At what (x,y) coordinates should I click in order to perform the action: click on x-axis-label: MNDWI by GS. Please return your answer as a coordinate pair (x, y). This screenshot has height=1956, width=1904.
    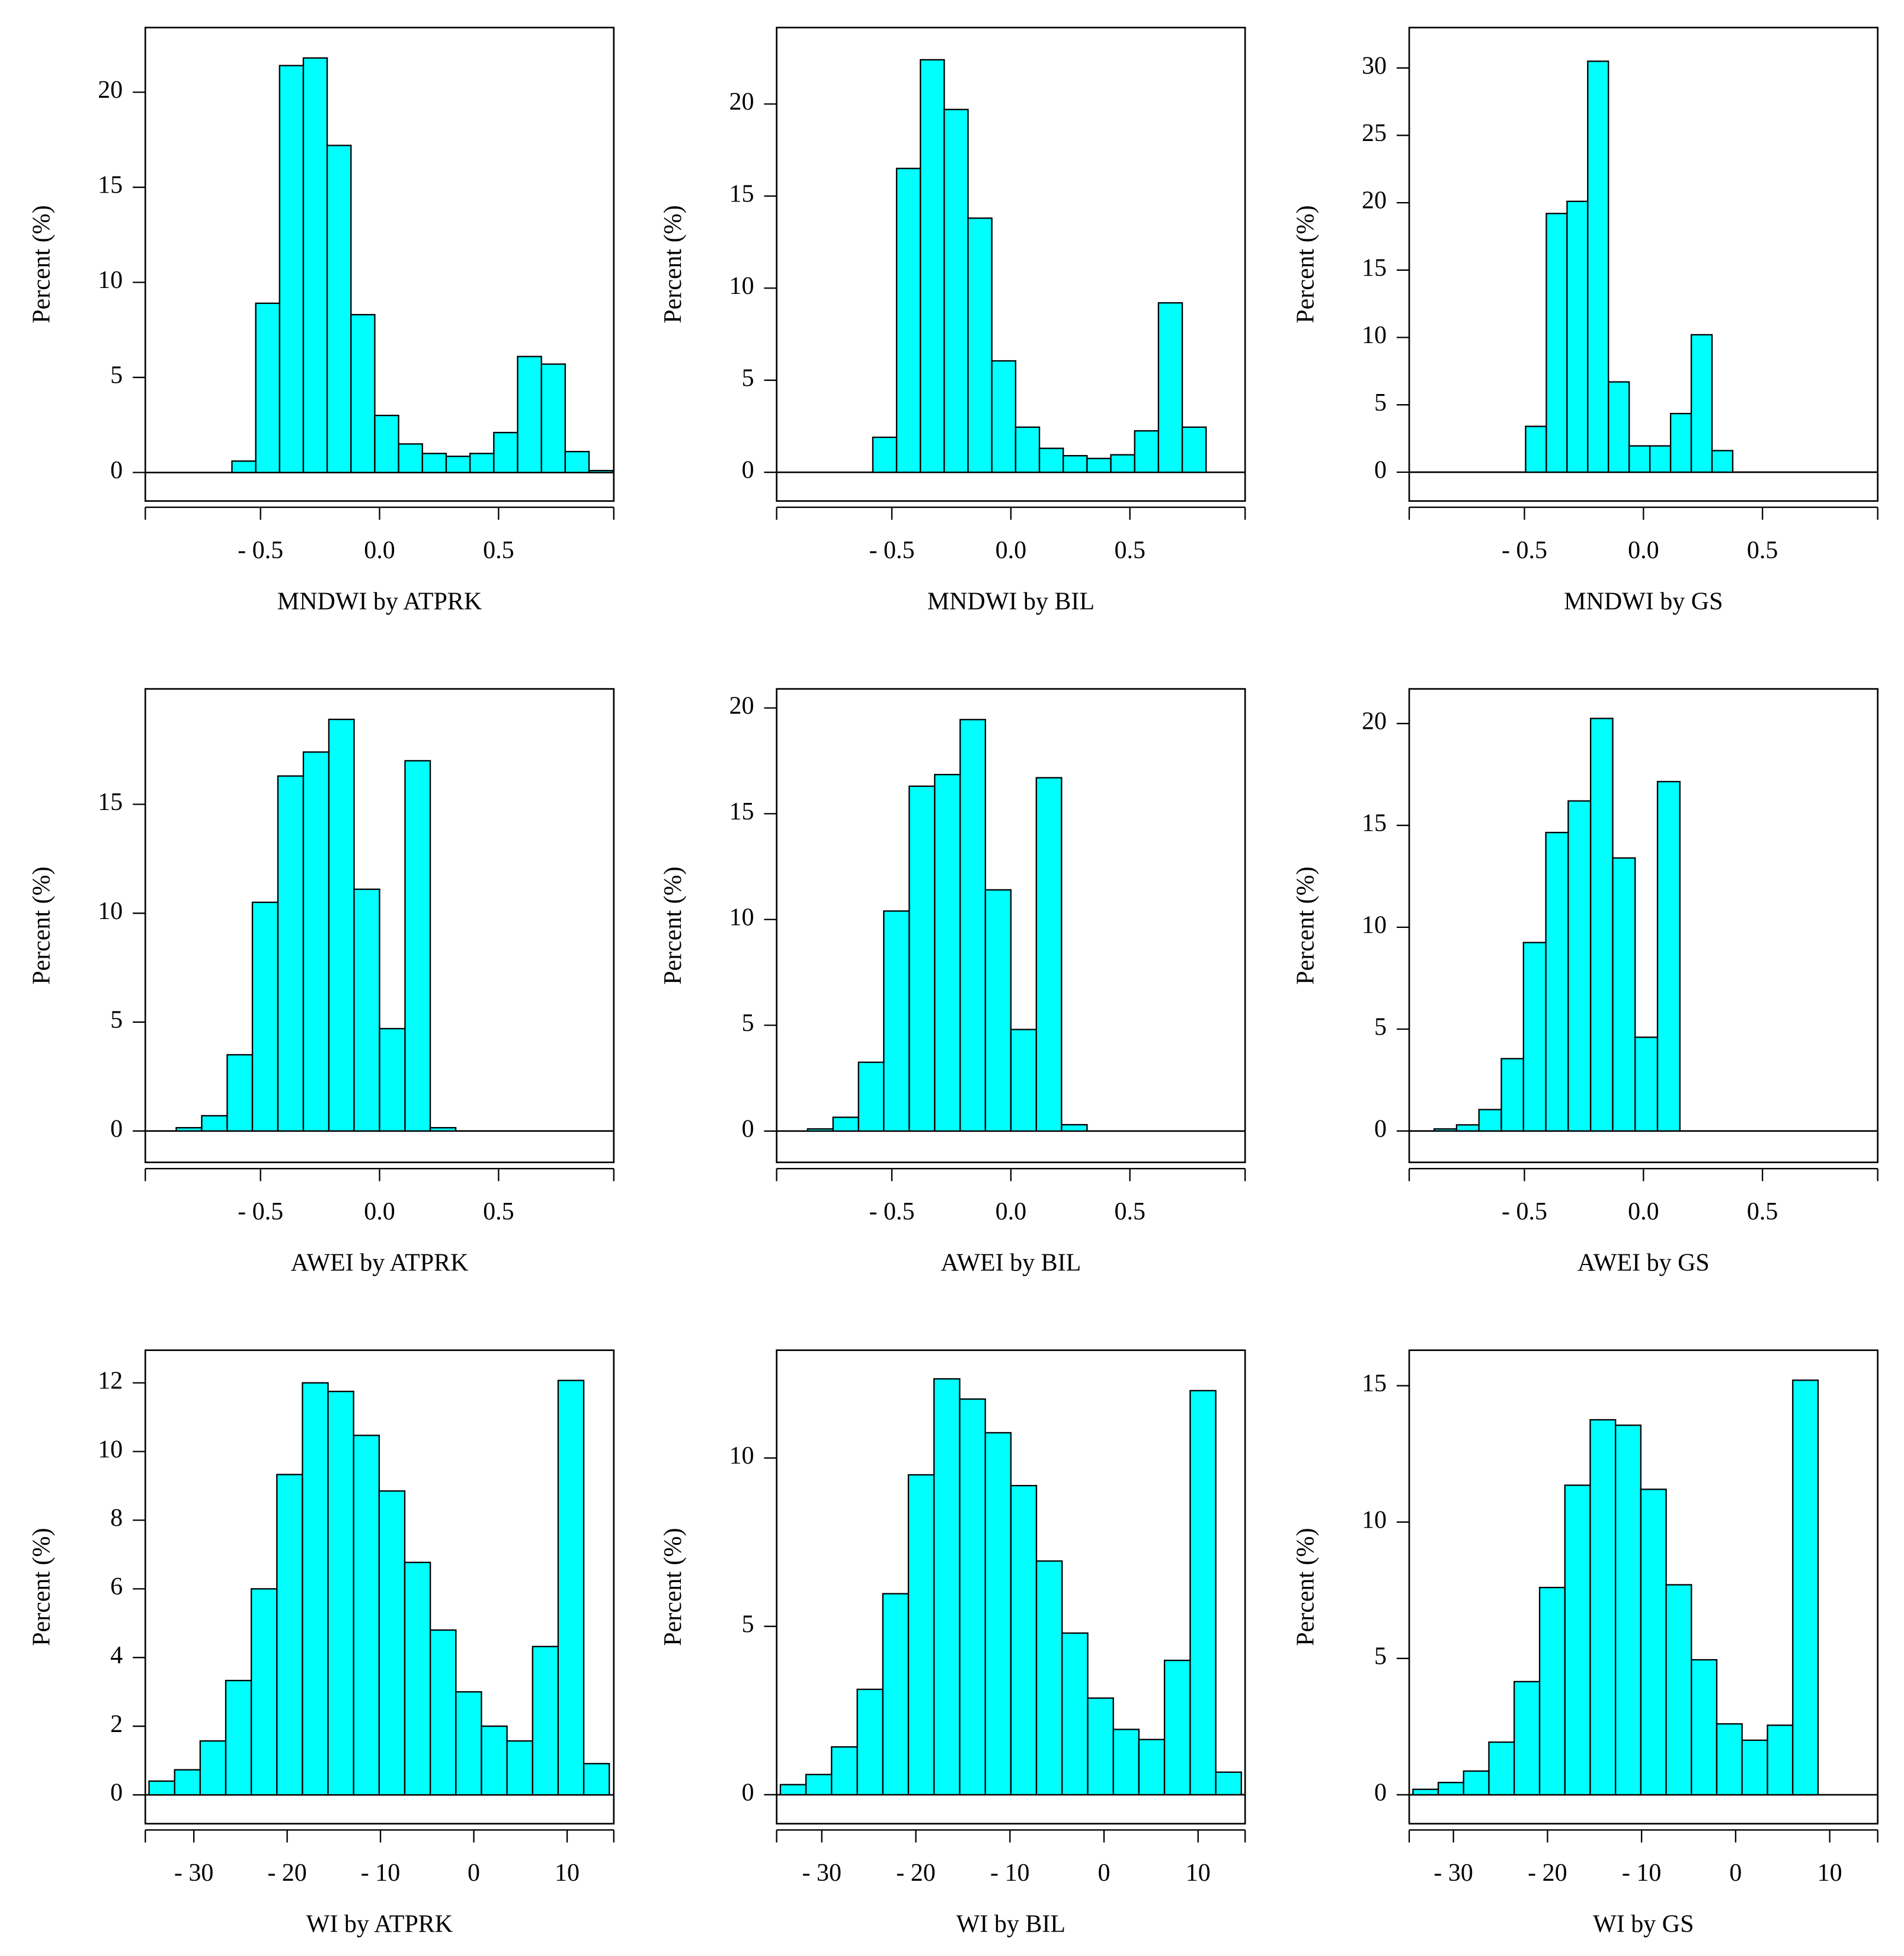
    Looking at the image, I should click on (1643, 602).